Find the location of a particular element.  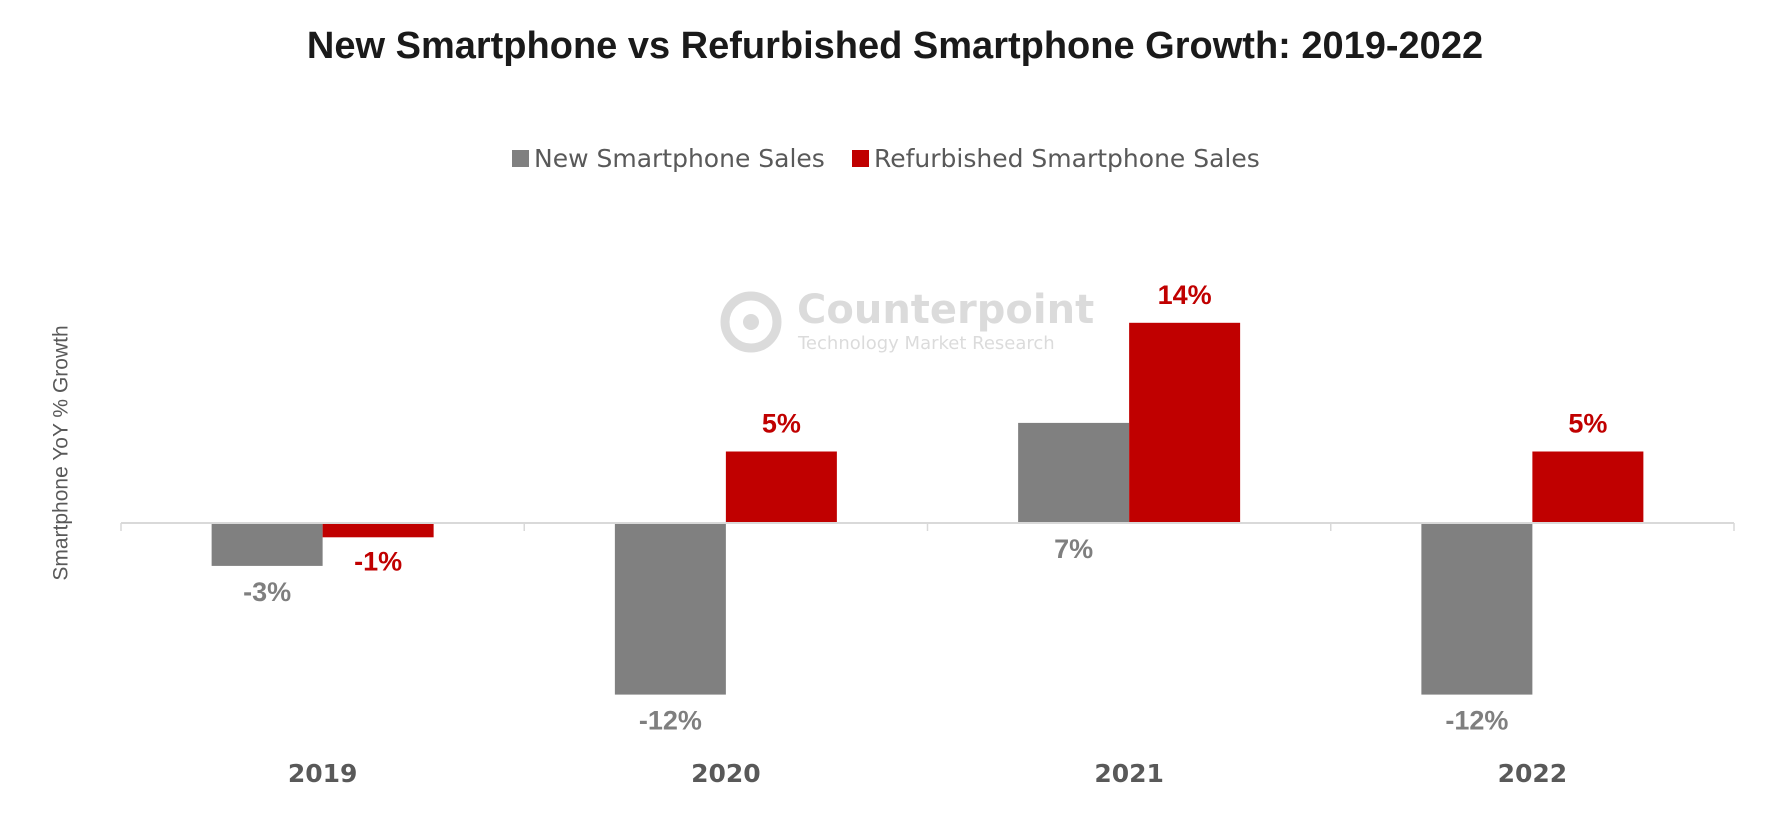

value-label: -1% is located at coordinates (378, 561).